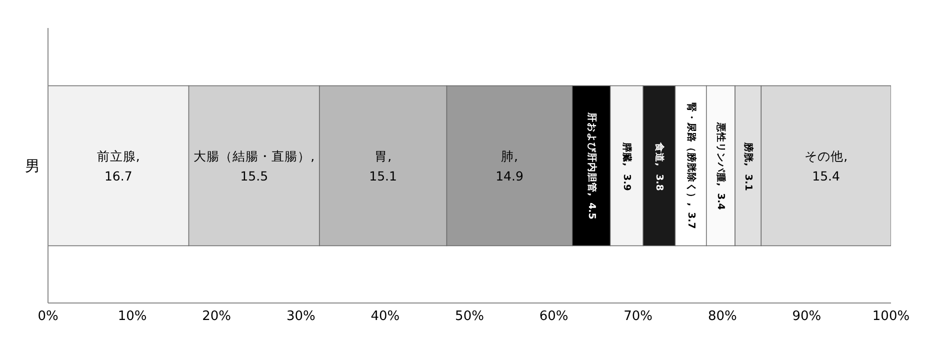 Image resolution: width=925 pixels, height=343 pixels. Describe the element at coordinates (254, 156) in the screenshot. I see `series-label: 大腸（結腸・直腸）,` at that location.